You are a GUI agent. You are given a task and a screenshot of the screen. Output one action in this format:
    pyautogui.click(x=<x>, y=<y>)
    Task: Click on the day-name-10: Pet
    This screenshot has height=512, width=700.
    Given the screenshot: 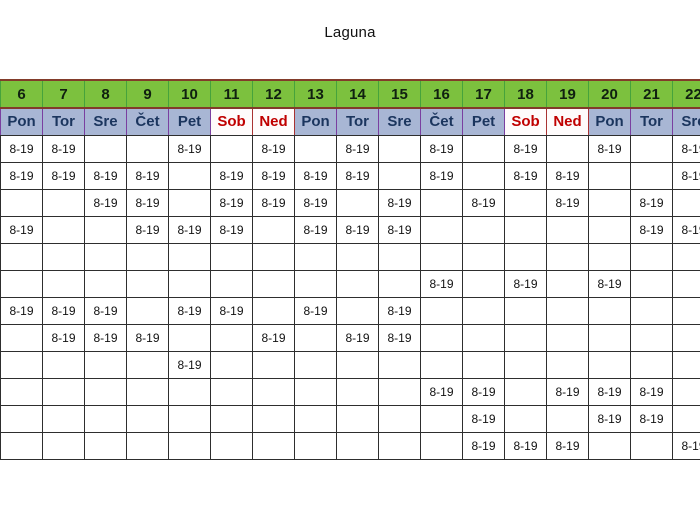 What is the action you would take?
    pyautogui.click(x=190, y=121)
    